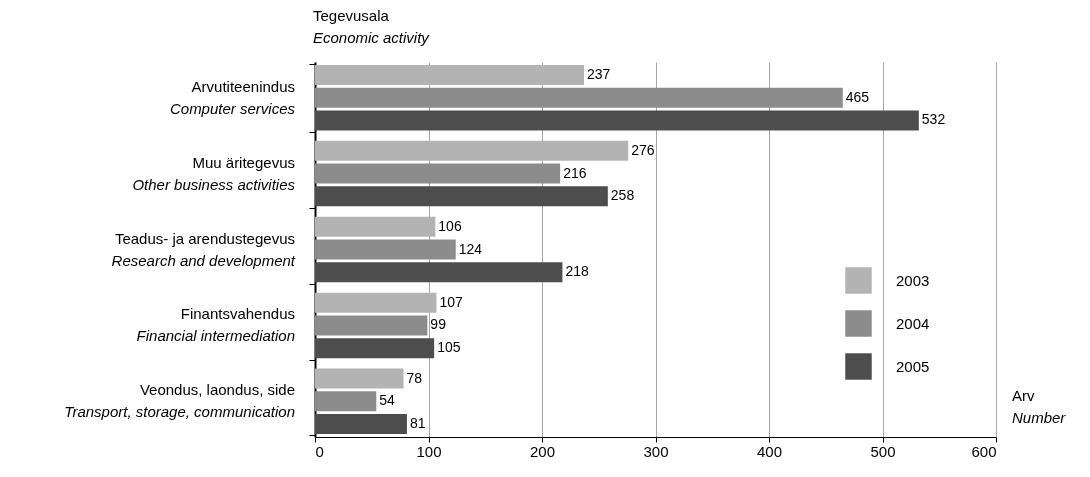 The height and width of the screenshot is (477, 1090). What do you see at coordinates (429, 451) in the screenshot?
I see `x-tick-label: 100` at bounding box center [429, 451].